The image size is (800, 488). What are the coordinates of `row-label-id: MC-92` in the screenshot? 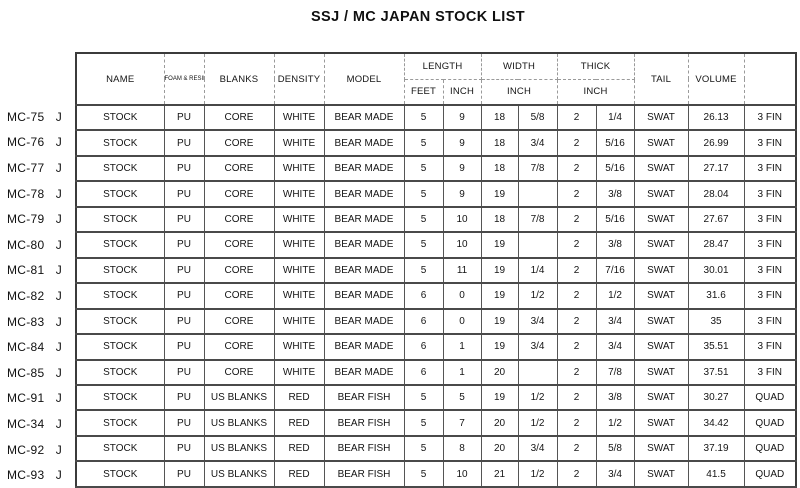 It's located at (26, 449).